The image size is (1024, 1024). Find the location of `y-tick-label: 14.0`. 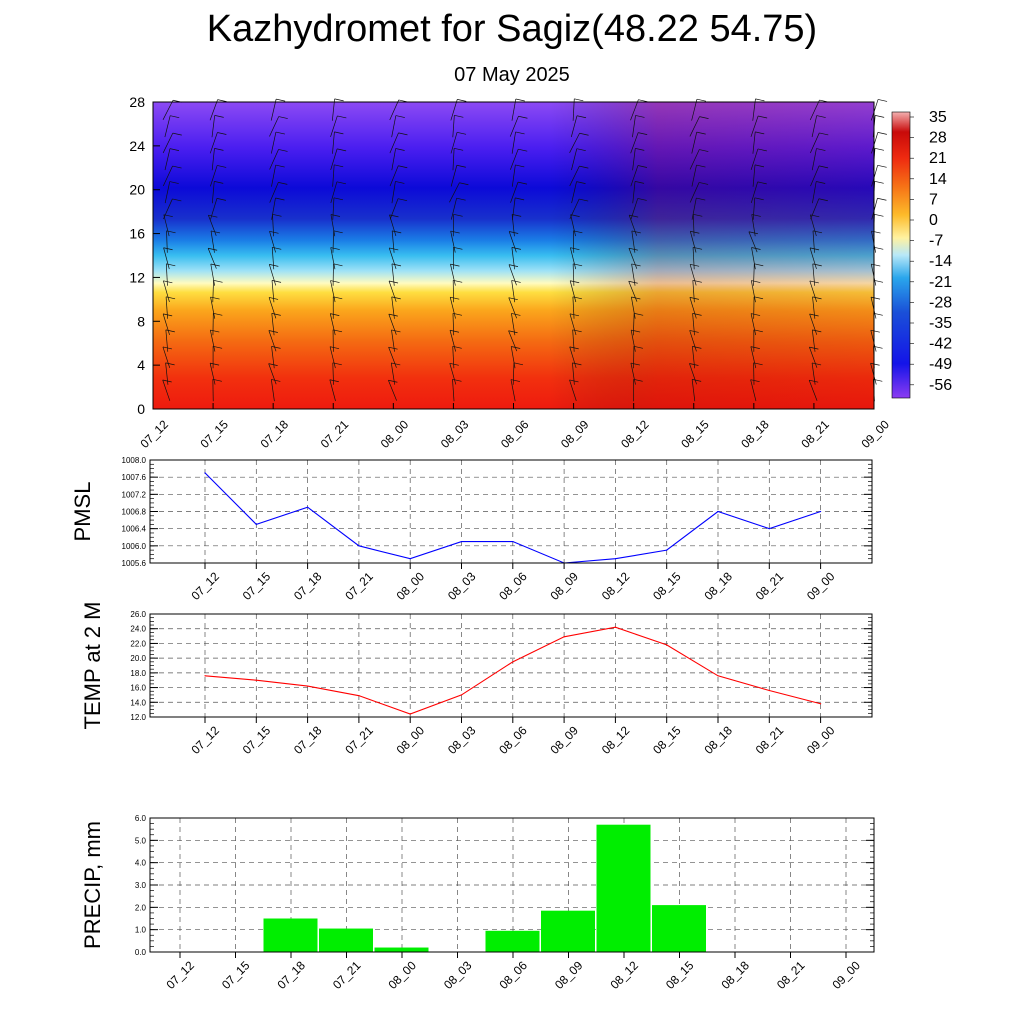

y-tick-label: 14.0 is located at coordinates (138, 702).